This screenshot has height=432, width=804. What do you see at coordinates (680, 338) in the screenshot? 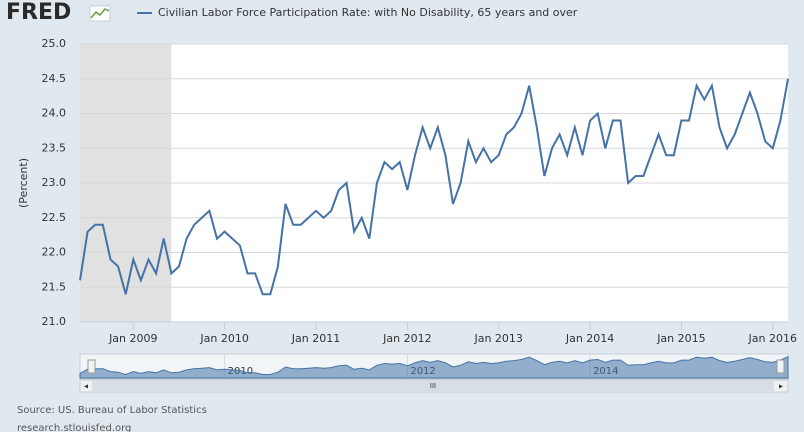
I see `x-tick-label: Jan 2015` at bounding box center [680, 338].